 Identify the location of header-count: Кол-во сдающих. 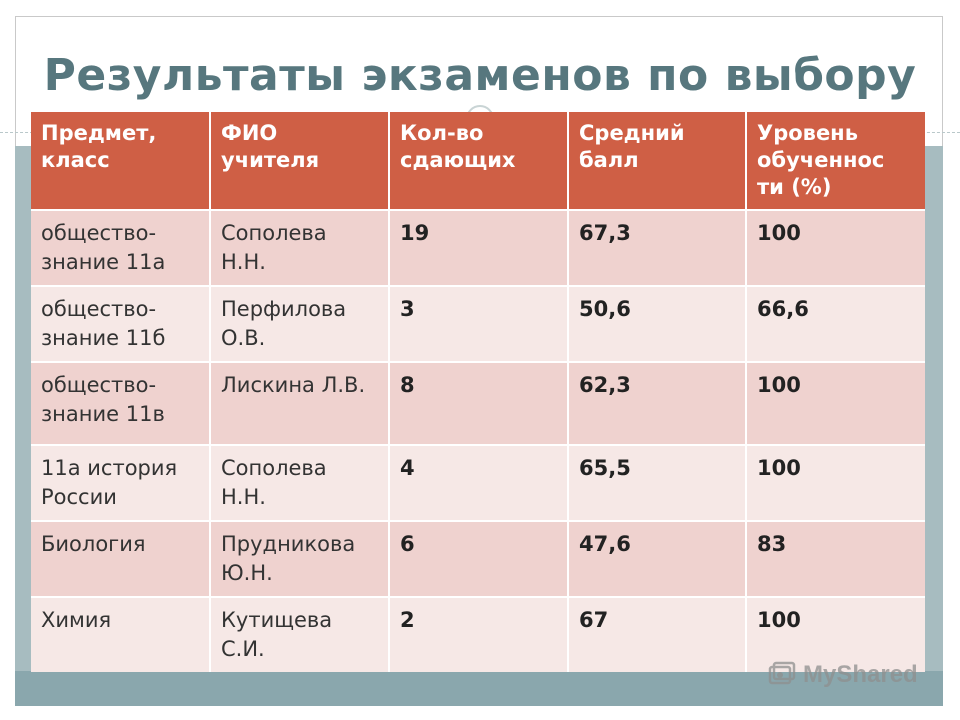
(479, 161).